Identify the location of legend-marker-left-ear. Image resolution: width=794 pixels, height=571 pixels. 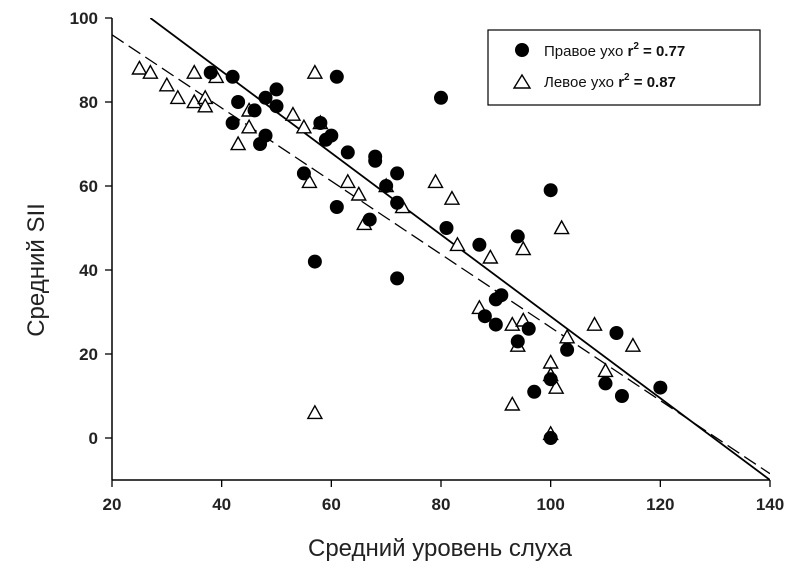
(522, 81).